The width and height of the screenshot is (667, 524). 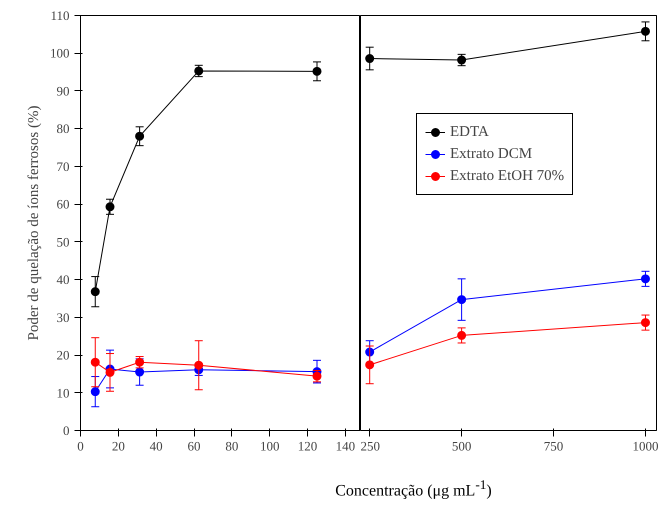 What do you see at coordinates (469, 132) in the screenshot?
I see `legend-label: EDTA` at bounding box center [469, 132].